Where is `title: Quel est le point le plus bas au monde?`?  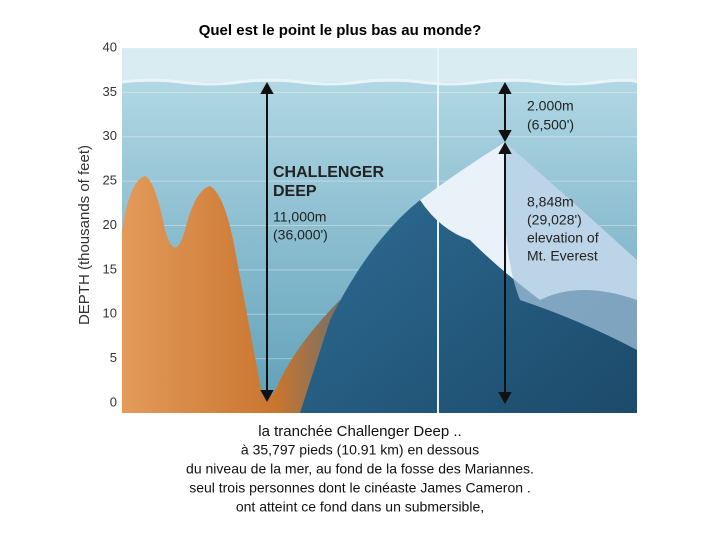
title: Quel est le point le plus bas au monde? is located at coordinates (340, 30).